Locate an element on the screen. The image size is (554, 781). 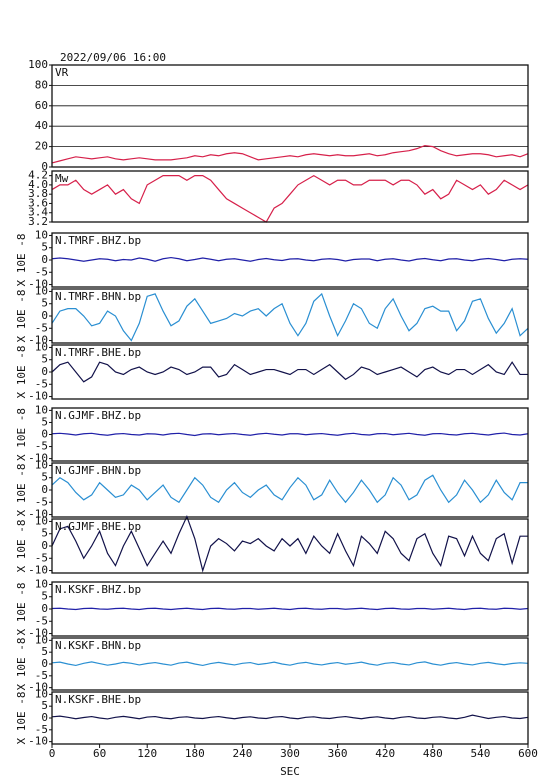
x-tick-label: 180 is located at coordinates (195, 753).